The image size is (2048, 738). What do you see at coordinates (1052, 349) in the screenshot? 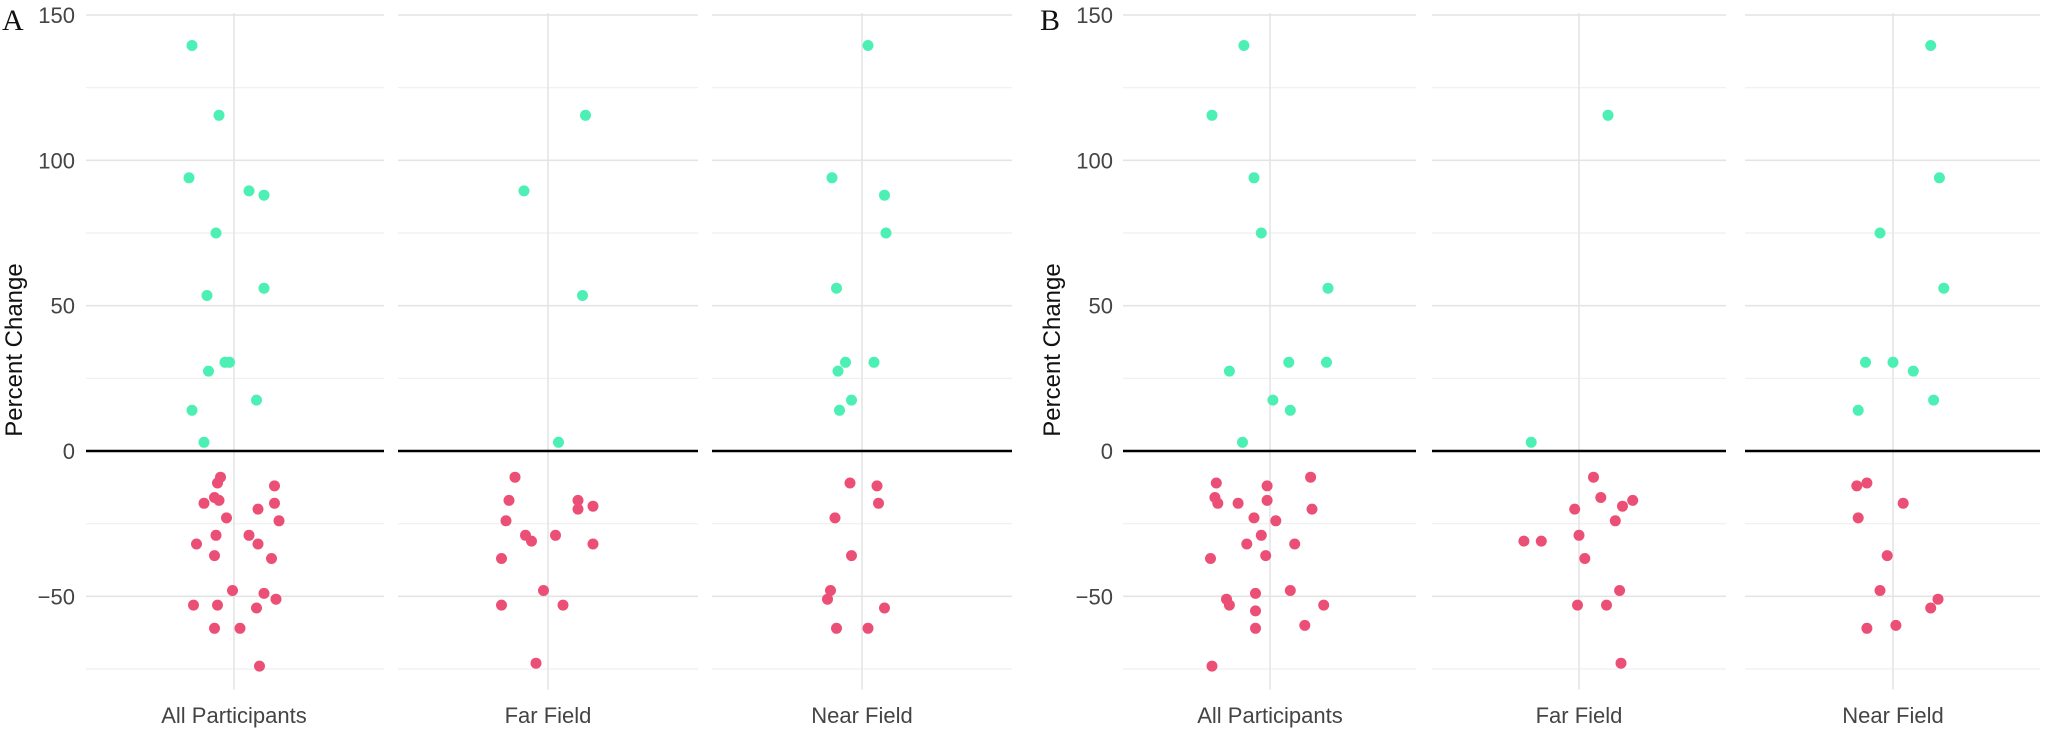
I see `y-axis-title: Percent Change` at bounding box center [1052, 349].